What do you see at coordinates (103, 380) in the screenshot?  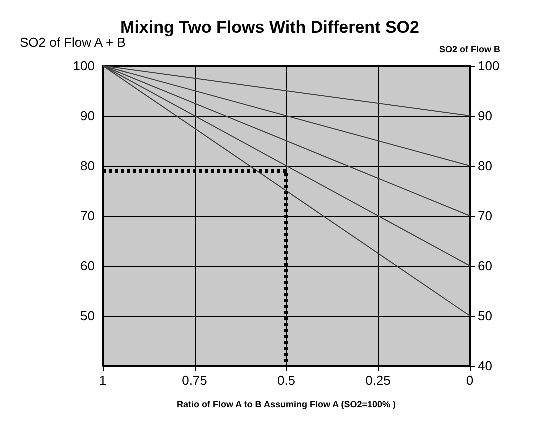 I see `x-tick-label: 1` at bounding box center [103, 380].